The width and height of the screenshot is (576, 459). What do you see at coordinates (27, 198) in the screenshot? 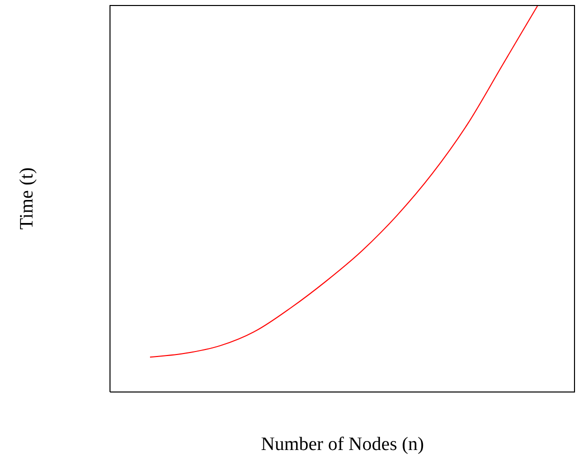
I see `y-axis-title: Time (t)` at bounding box center [27, 198].